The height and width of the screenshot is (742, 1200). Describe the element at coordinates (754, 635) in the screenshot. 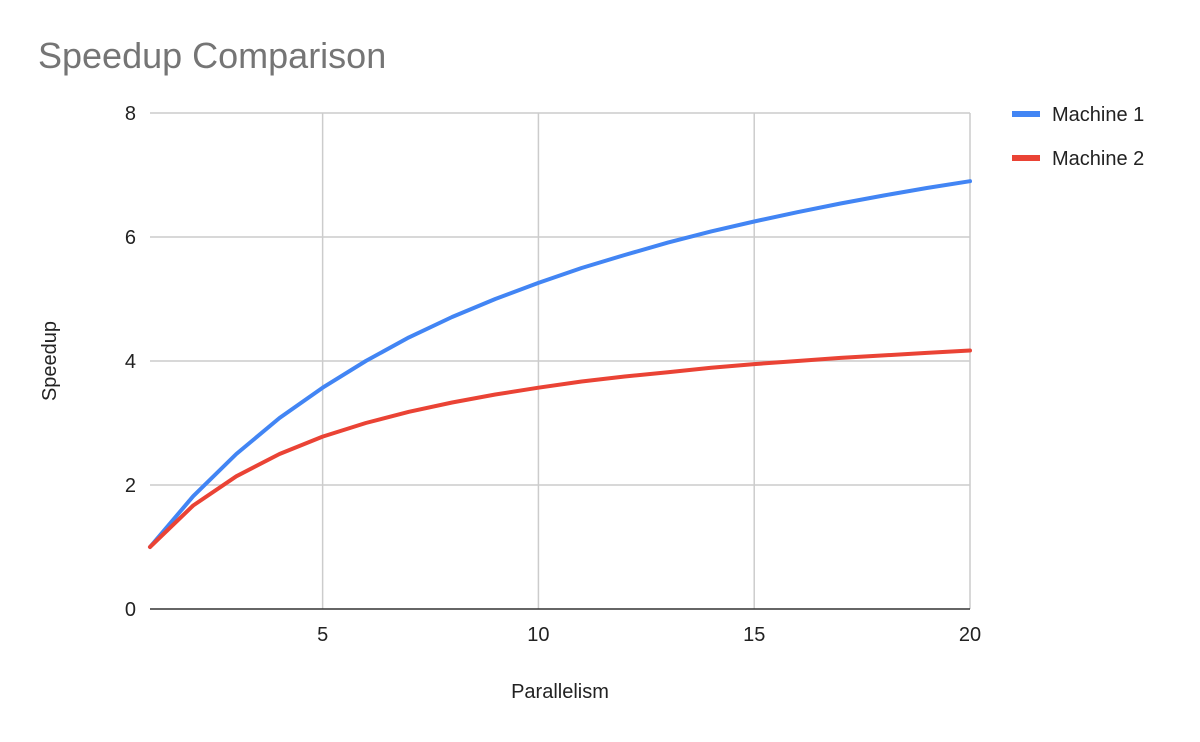

I see `x-tick-label: 15` at that location.